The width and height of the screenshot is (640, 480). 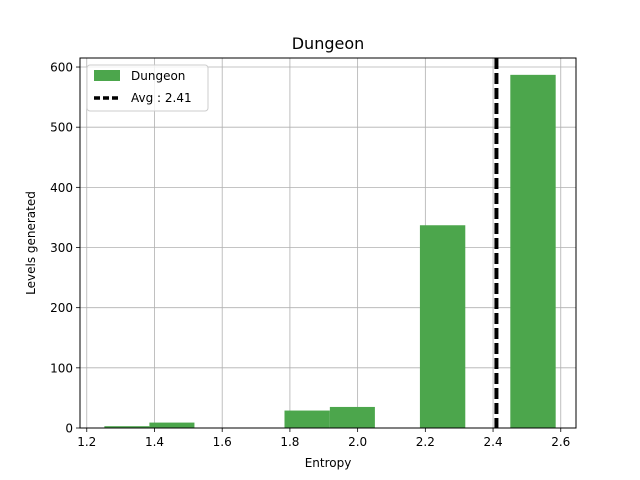 I want to click on y-axis-label: Levels generated, so click(x=31, y=243).